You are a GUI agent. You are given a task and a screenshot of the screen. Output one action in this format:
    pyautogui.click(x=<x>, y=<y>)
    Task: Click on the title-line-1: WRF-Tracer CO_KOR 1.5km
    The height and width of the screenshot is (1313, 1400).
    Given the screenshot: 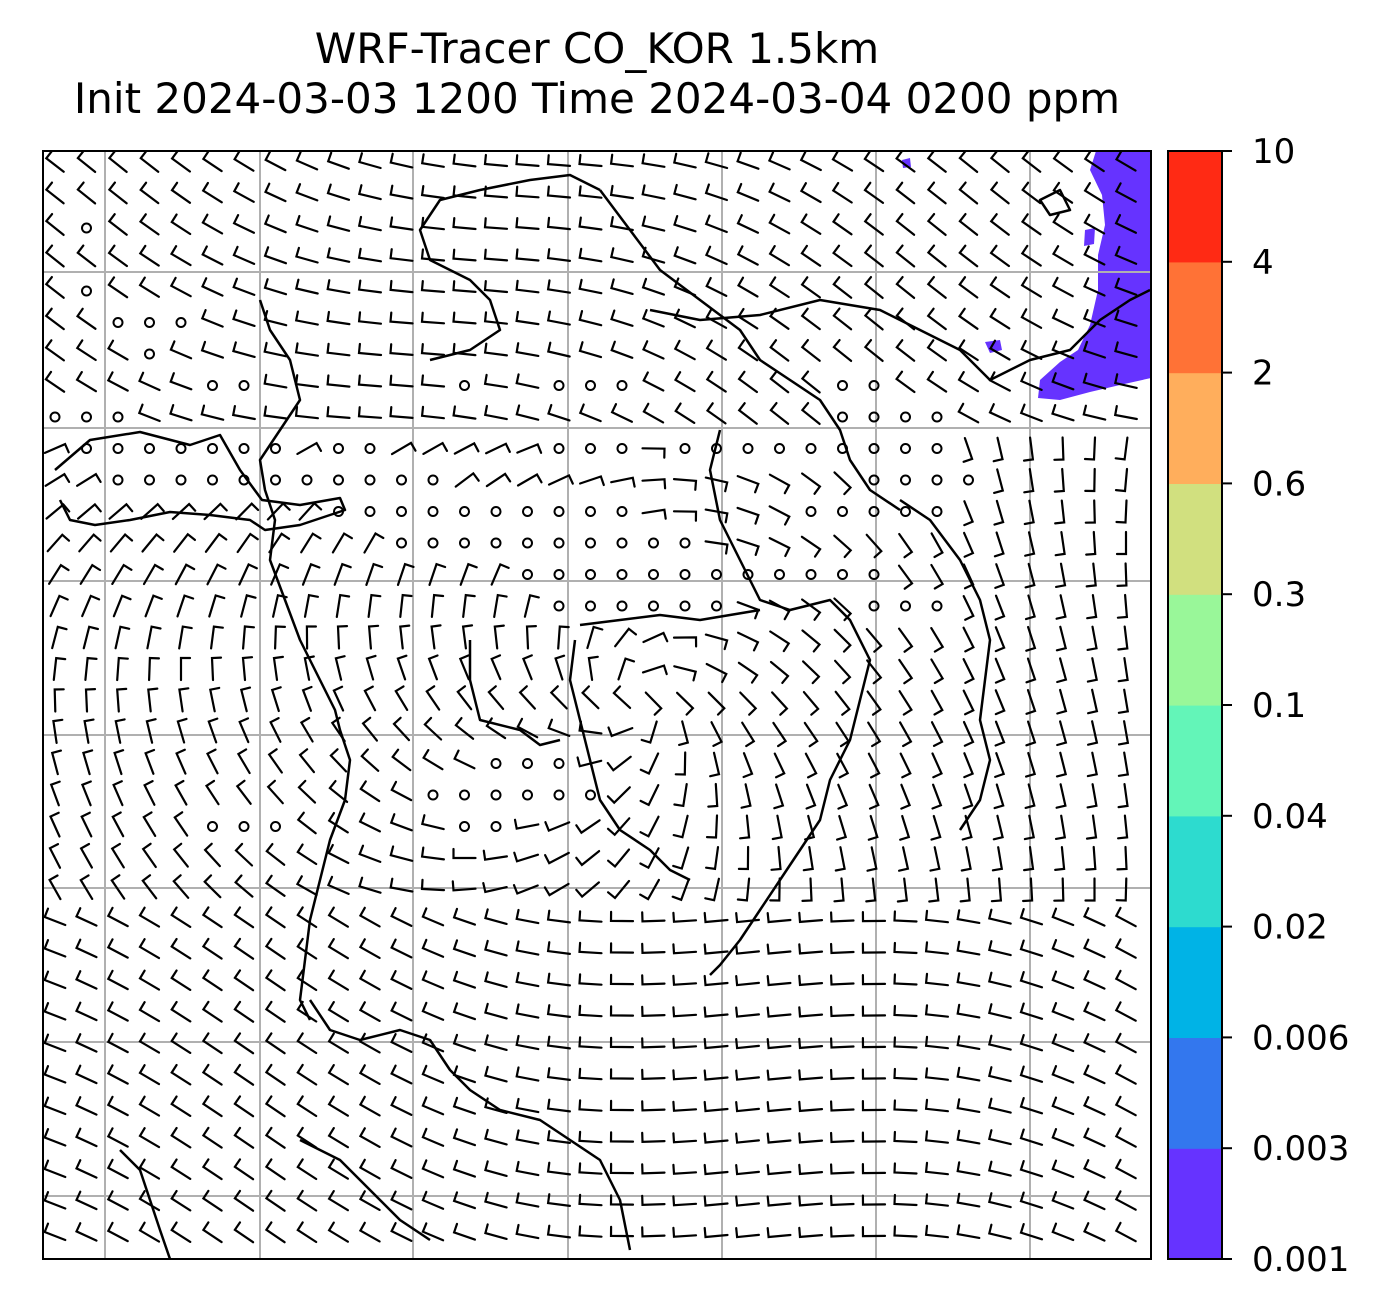 What is the action you would take?
    pyautogui.click(x=597, y=48)
    